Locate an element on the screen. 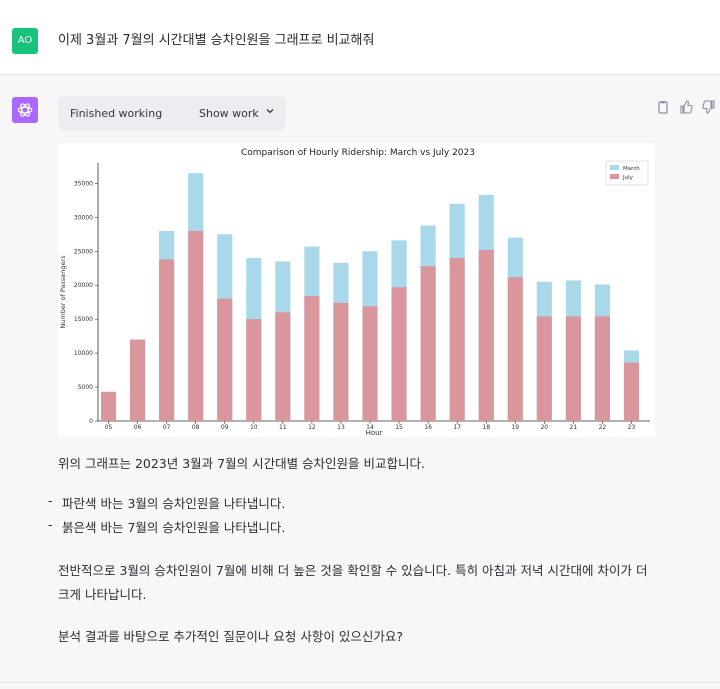  x-axis-label: Hour is located at coordinates (374, 433).